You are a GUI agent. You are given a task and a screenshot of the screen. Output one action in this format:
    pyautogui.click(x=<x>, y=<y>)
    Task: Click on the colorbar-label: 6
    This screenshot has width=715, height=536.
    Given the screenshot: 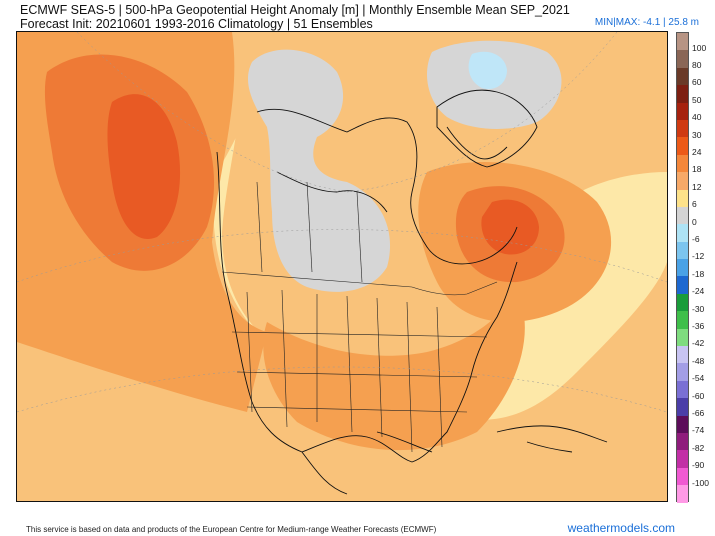 What is the action you would take?
    pyautogui.click(x=694, y=204)
    